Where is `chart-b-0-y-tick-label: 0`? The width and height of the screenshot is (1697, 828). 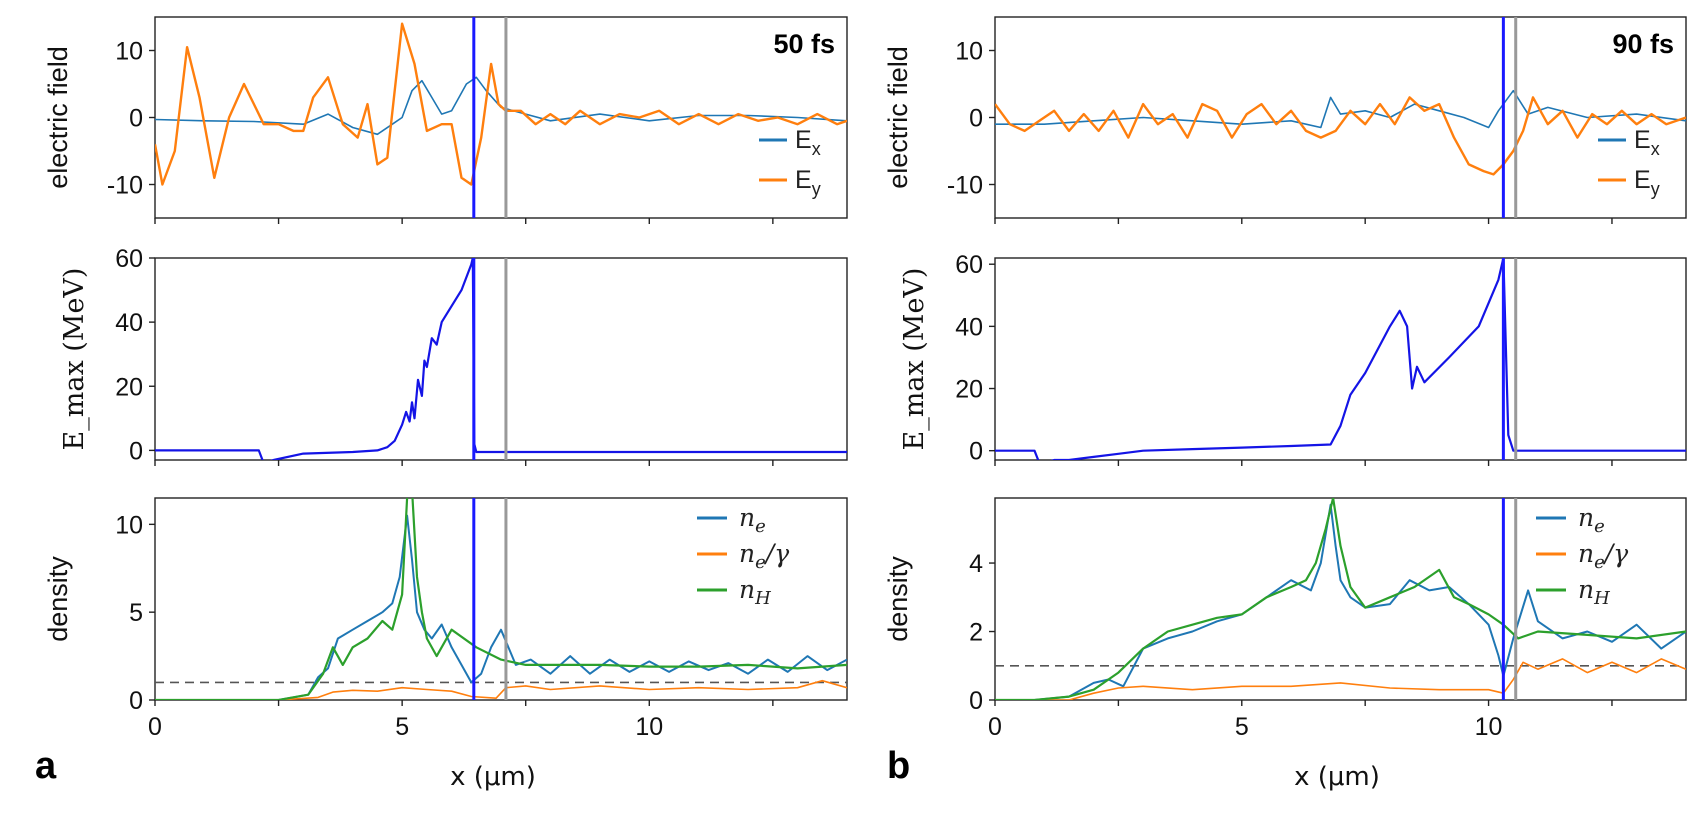
chart-b-0-y-tick-label: 0 is located at coordinates (976, 119).